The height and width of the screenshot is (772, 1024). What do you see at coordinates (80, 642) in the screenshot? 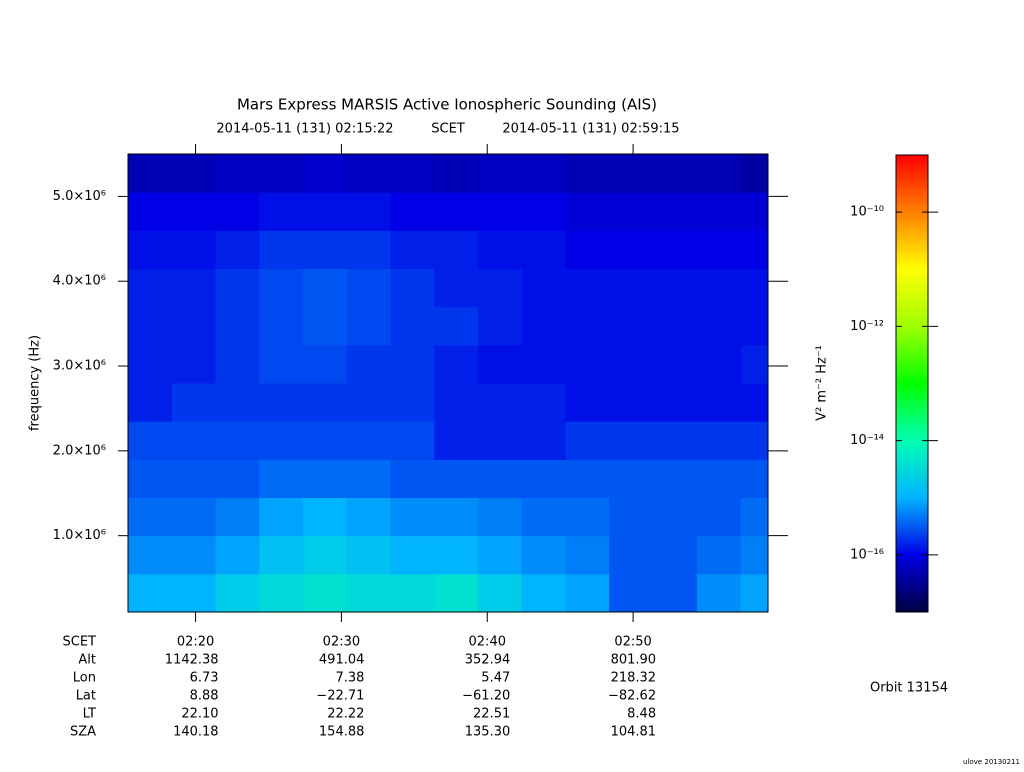
I see `ephemeris-label: SCET` at bounding box center [80, 642].